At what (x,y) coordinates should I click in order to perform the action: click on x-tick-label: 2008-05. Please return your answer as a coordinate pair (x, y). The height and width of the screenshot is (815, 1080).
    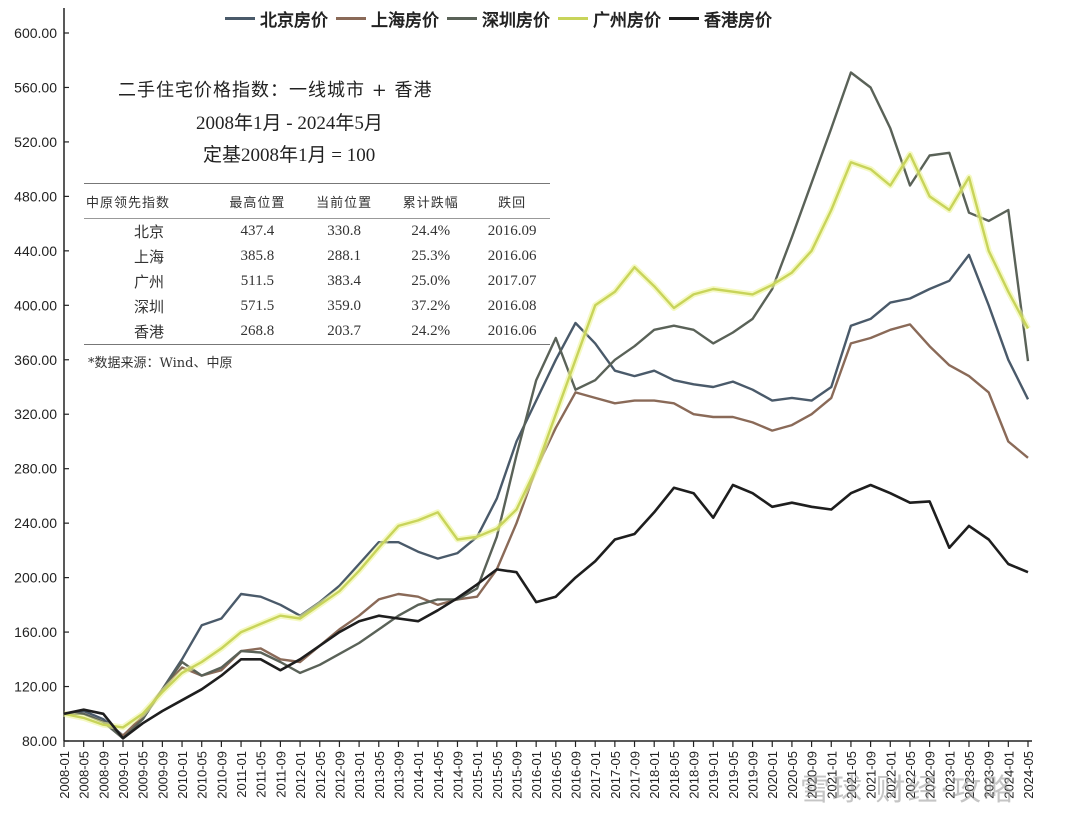
    Looking at the image, I should click on (84, 775).